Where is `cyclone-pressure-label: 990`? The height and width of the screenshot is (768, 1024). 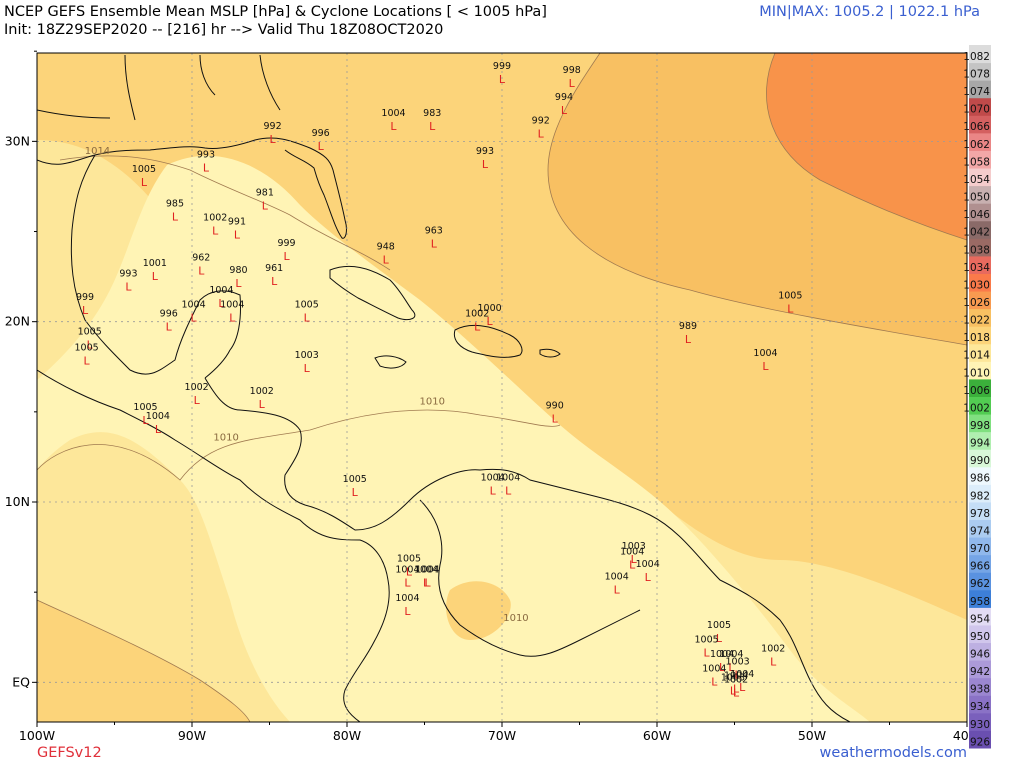
cyclone-pressure-label: 990 is located at coordinates (555, 405).